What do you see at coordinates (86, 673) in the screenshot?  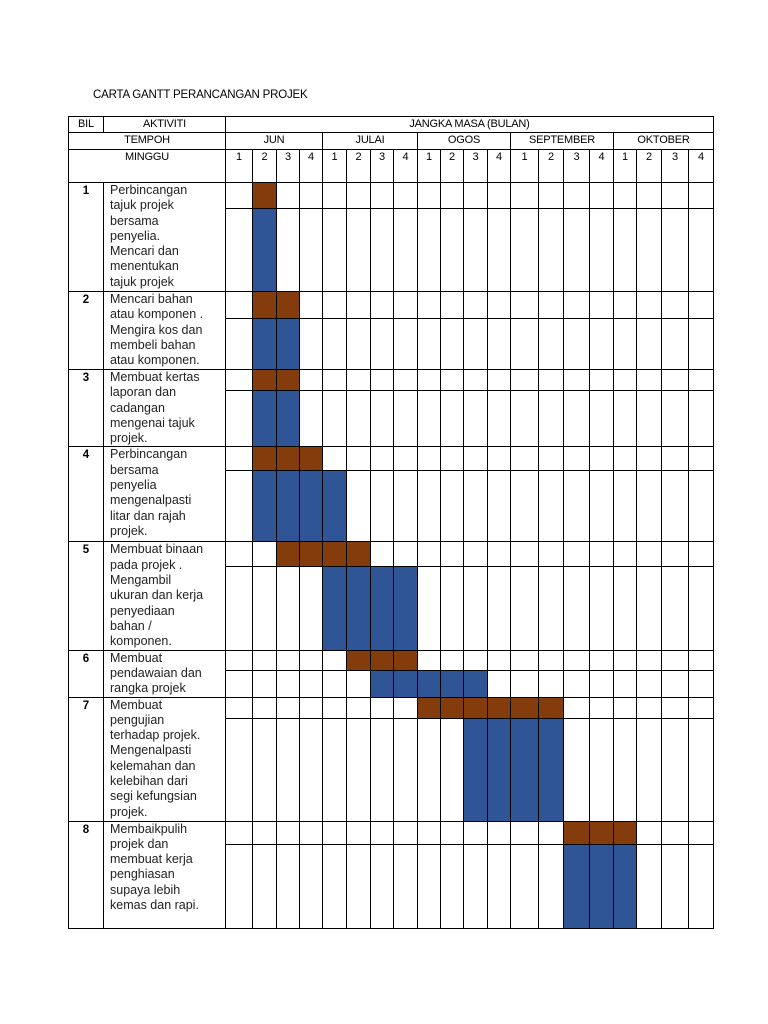 I see `activity-bil: 6` at bounding box center [86, 673].